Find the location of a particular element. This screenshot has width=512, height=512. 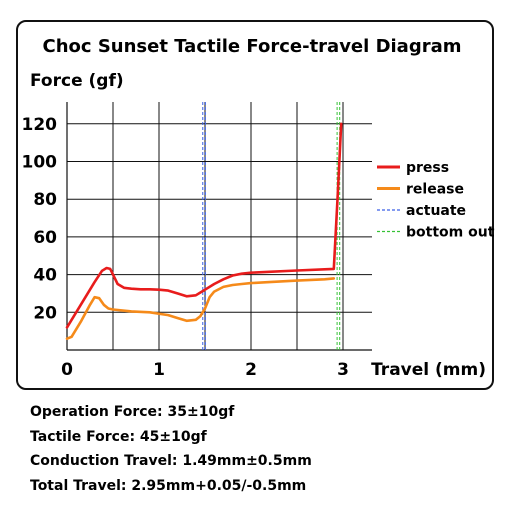

y-tick-label-60: 60 is located at coordinates (45, 238).